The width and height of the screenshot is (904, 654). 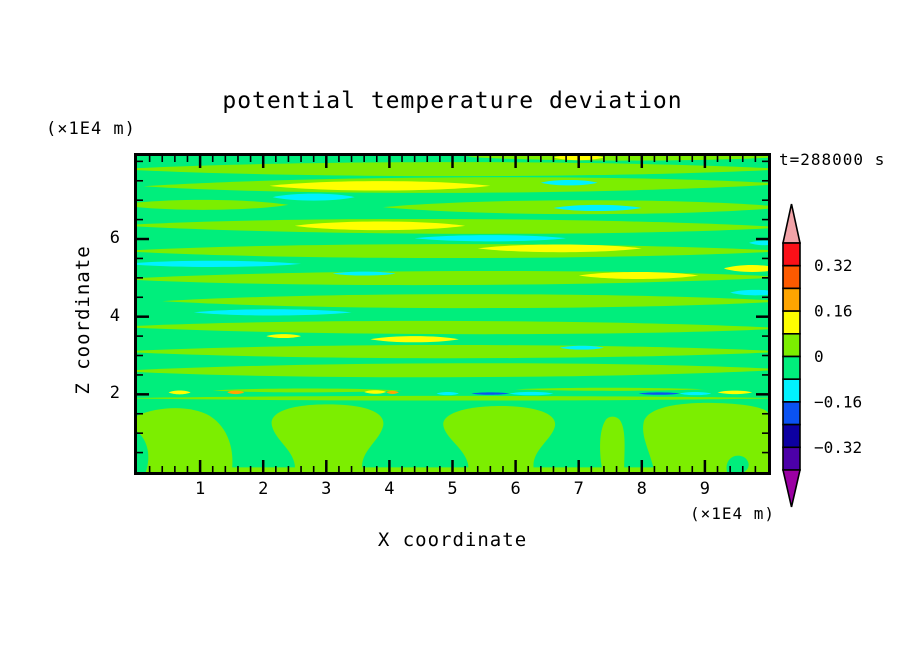 I want to click on colorbar-label: −0.32, so click(x=838, y=447).